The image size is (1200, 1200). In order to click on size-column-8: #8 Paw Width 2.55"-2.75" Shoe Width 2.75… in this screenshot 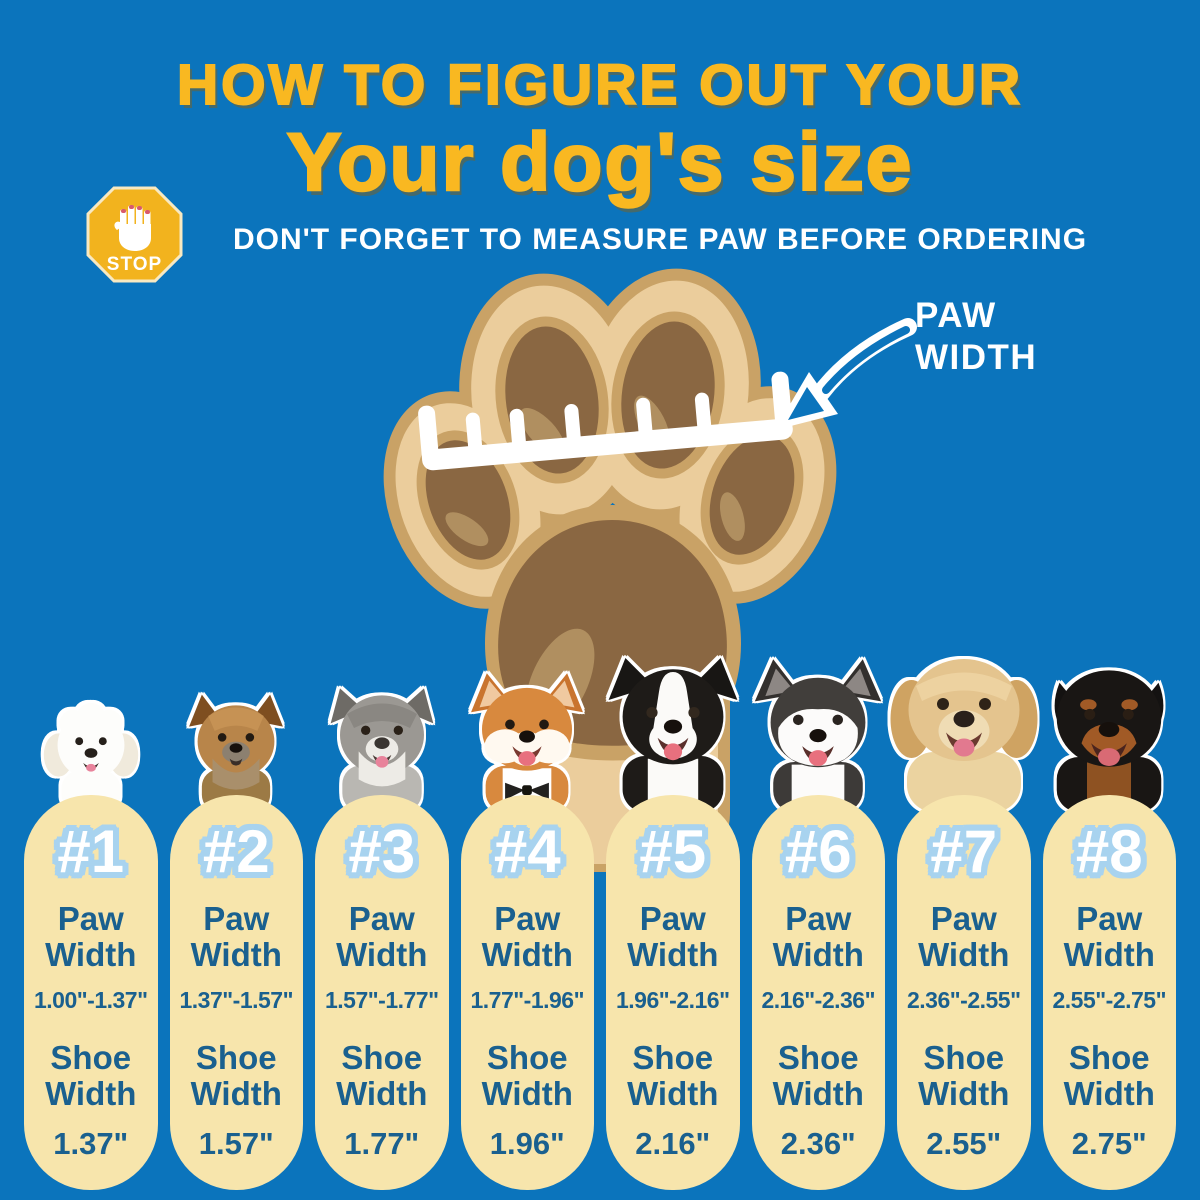, I will do `click(1109, 930)`.